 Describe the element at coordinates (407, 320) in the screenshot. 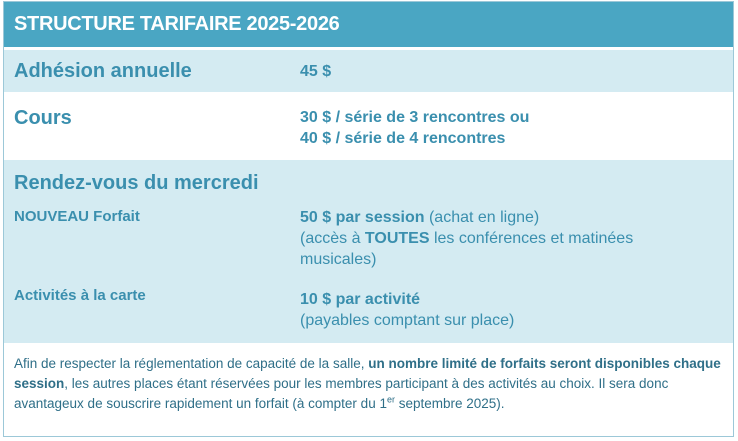

I see `carte-note: (payables comptant sur place)` at that location.